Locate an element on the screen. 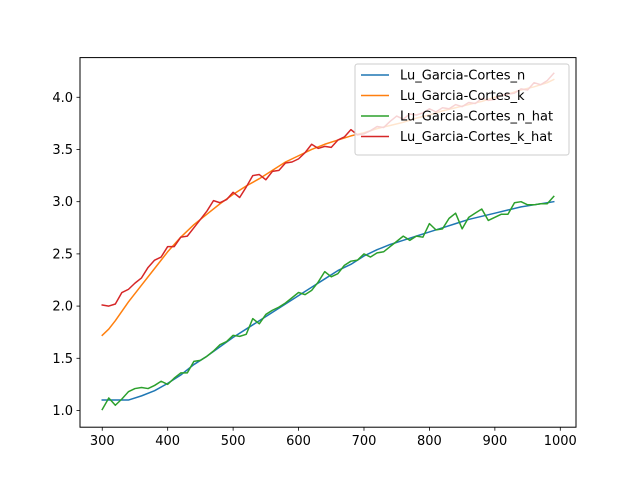 This screenshot has width=640, height=480. legend-label: Lu_Garcia-Cortes_k is located at coordinates (462, 96).